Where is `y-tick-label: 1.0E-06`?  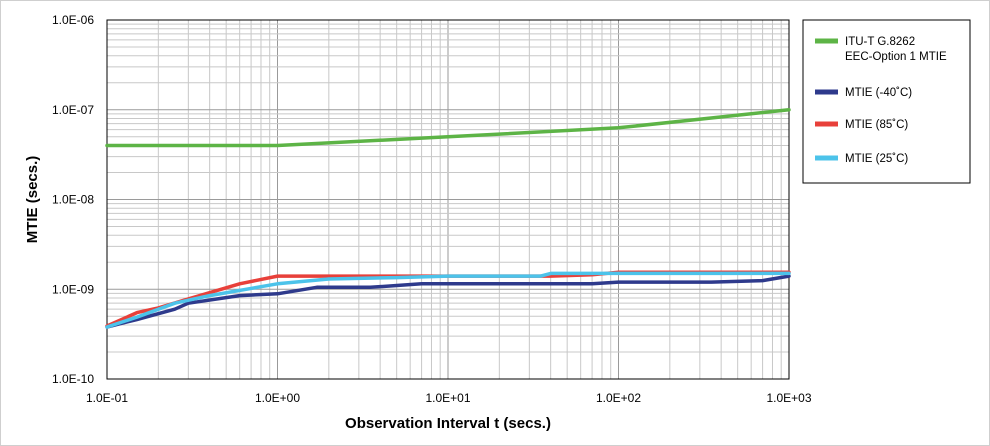
y-tick-label: 1.0E-06 is located at coordinates (73, 20).